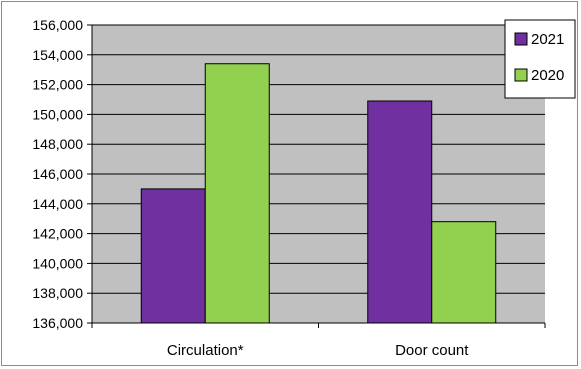 This screenshot has height=369, width=581. I want to click on y-tick-label: 152,000, so click(57, 85).